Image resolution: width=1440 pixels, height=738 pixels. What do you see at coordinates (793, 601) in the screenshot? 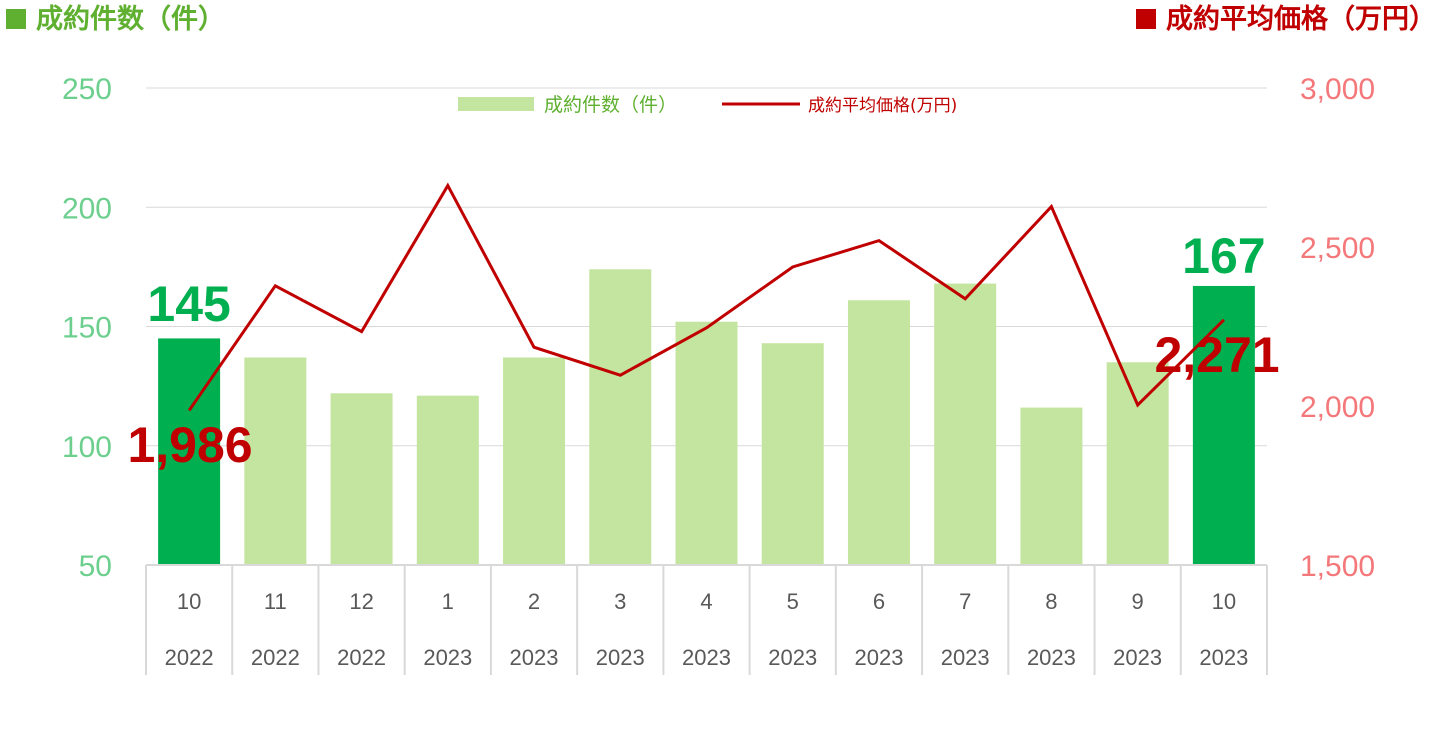
I see `x-month-label: 5` at bounding box center [793, 601].